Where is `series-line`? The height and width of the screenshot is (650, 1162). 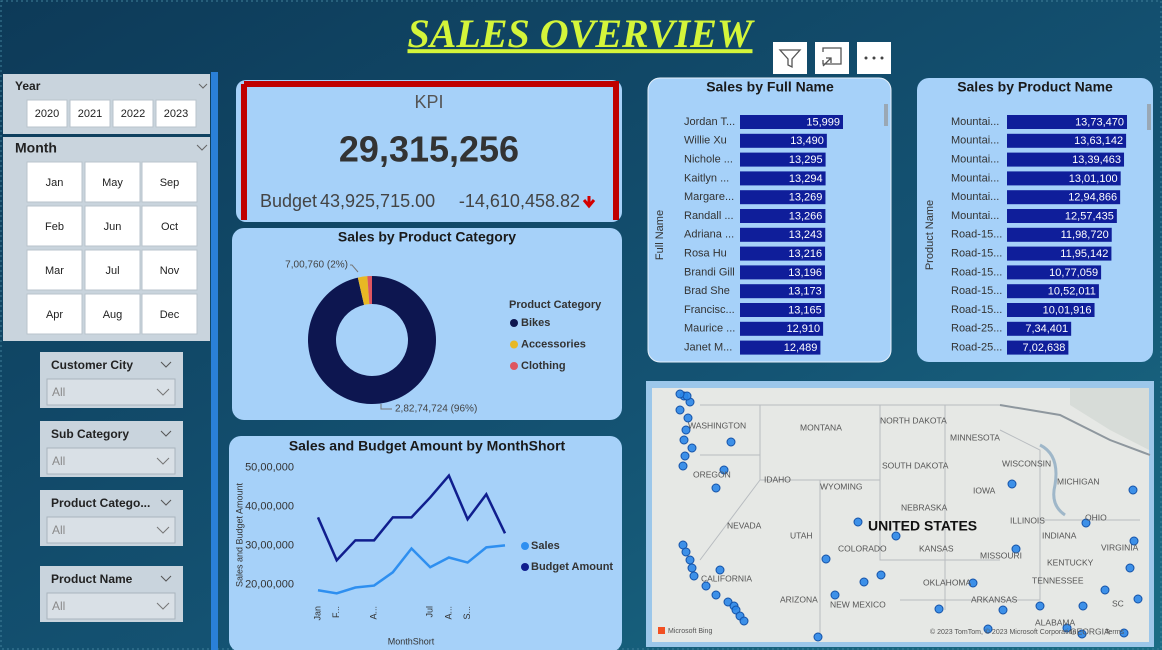
series-line is located at coordinates (411, 518).